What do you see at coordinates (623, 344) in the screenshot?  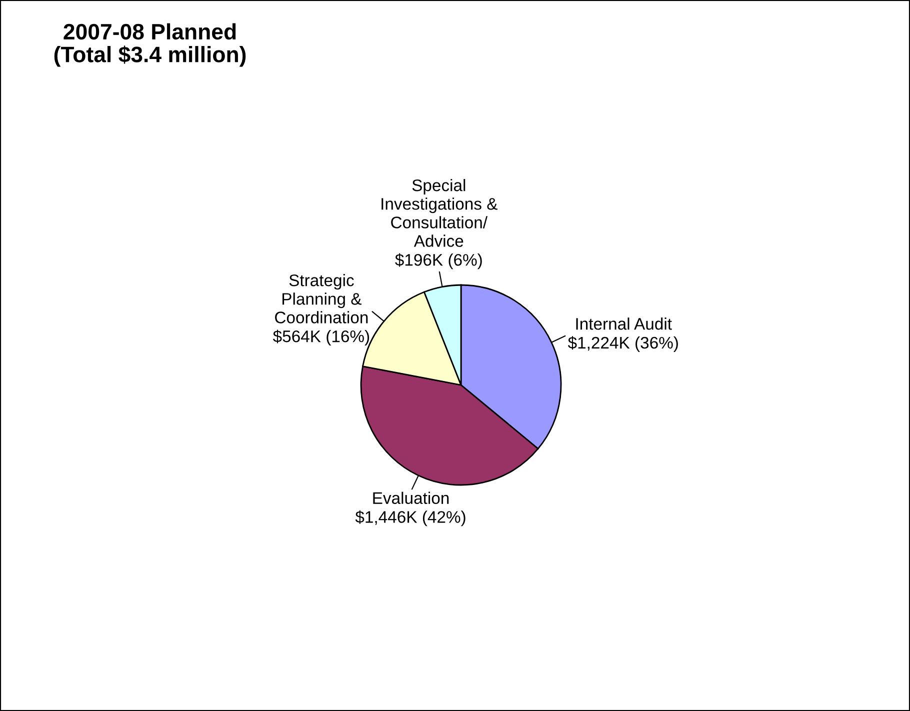 I see `data-label: $1,224K (36%)` at bounding box center [623, 344].